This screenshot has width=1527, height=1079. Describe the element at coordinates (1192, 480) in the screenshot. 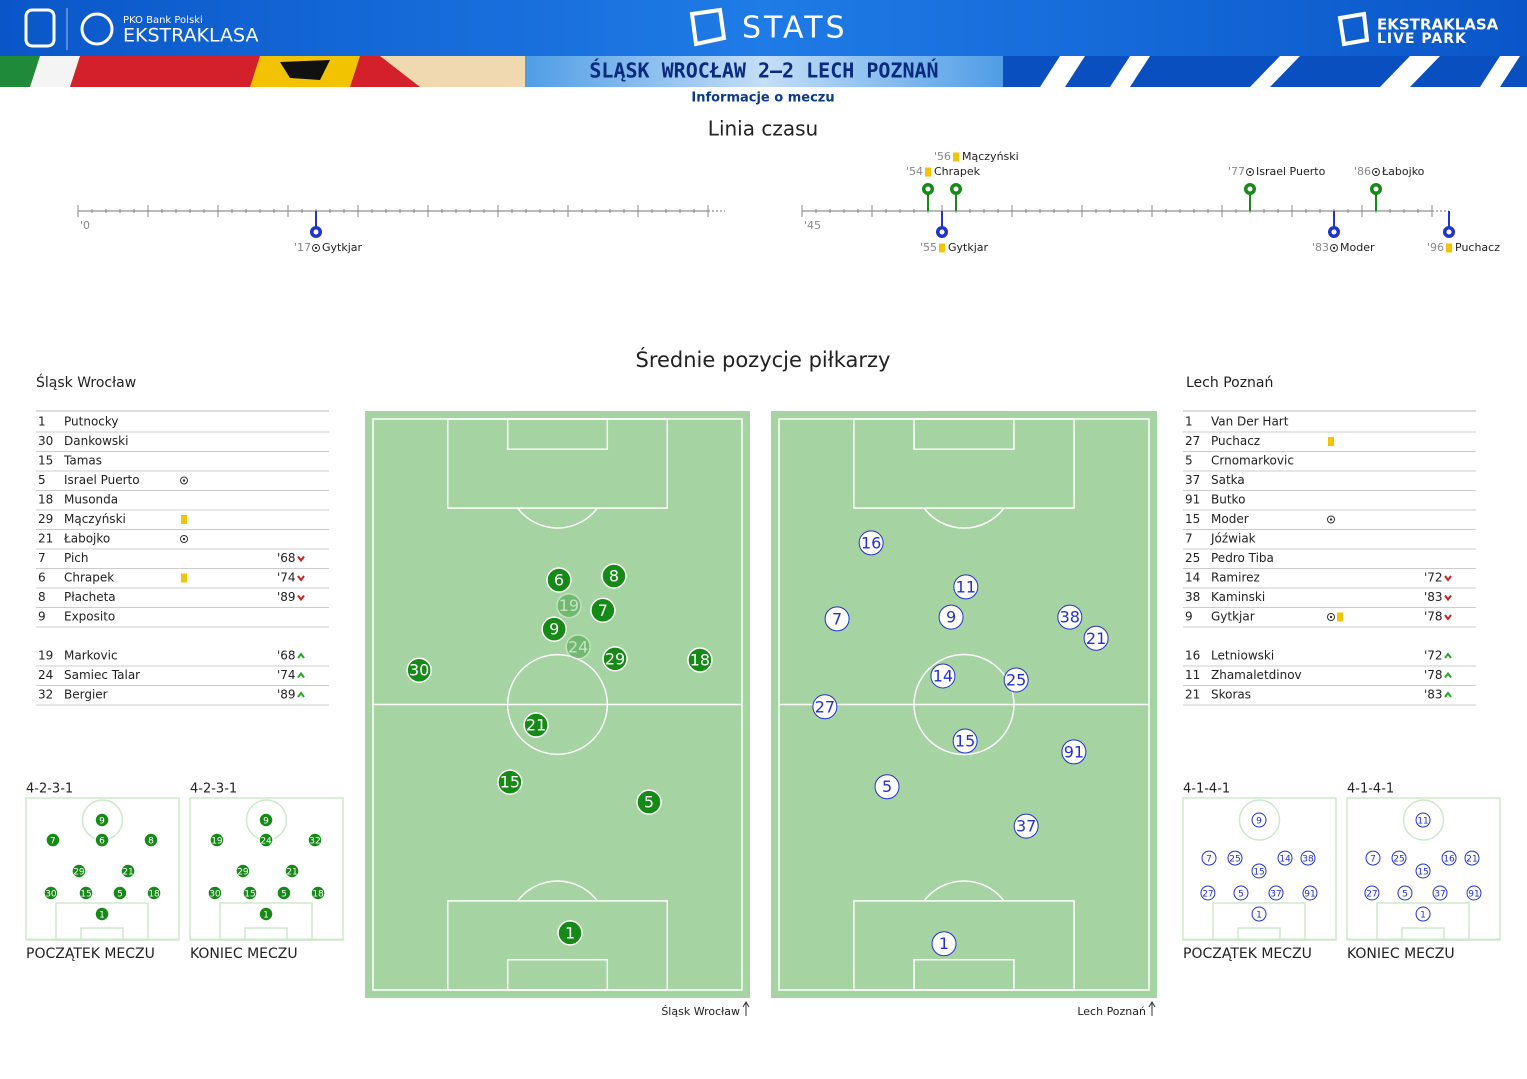

I see `player-number: 37` at that location.